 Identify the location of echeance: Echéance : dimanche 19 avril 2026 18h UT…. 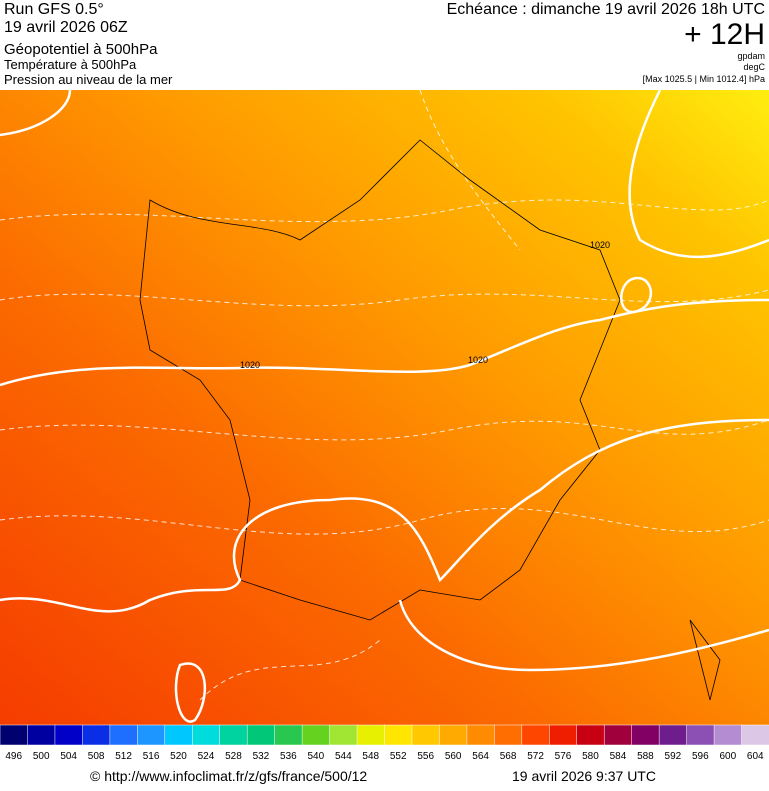
(606, 9).